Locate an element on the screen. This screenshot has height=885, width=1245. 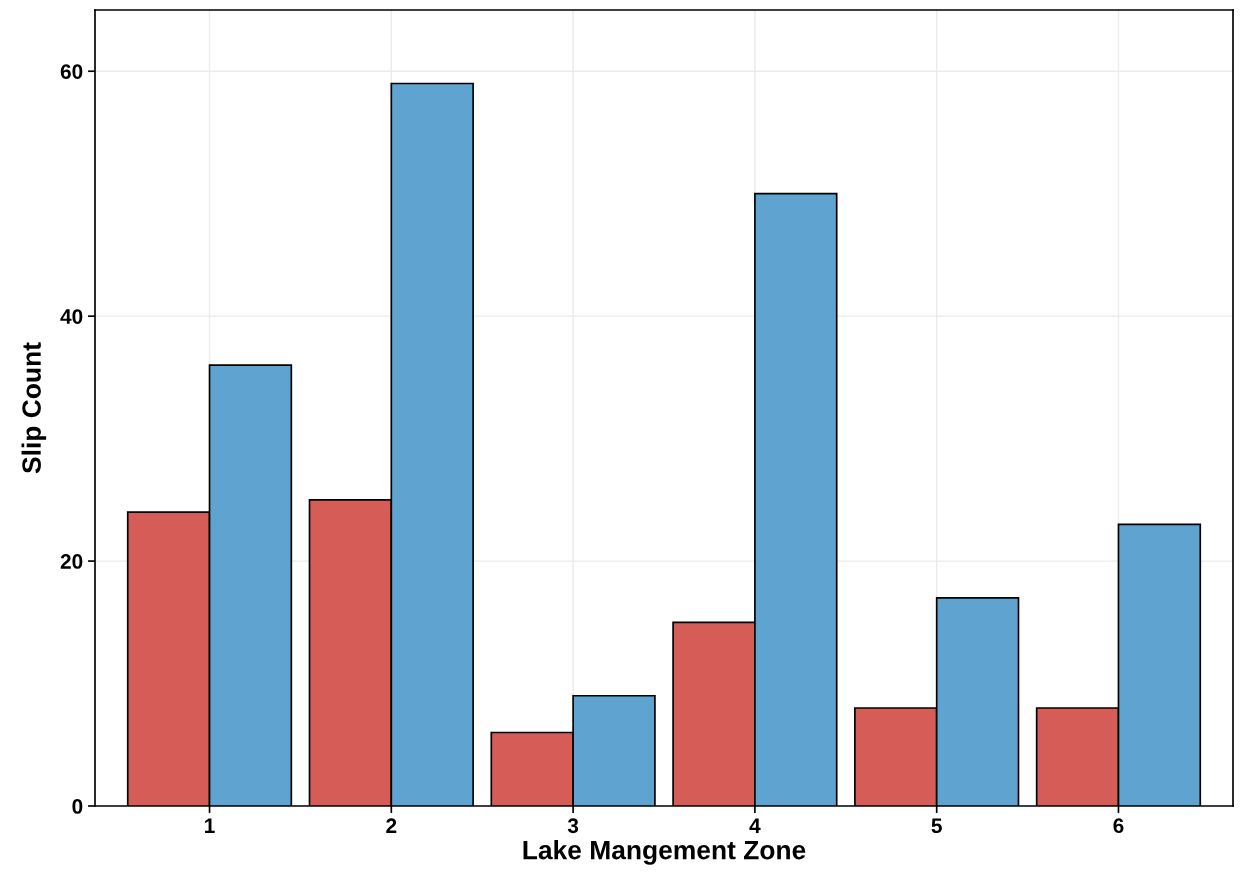
x-tick-label: 1 is located at coordinates (210, 825).